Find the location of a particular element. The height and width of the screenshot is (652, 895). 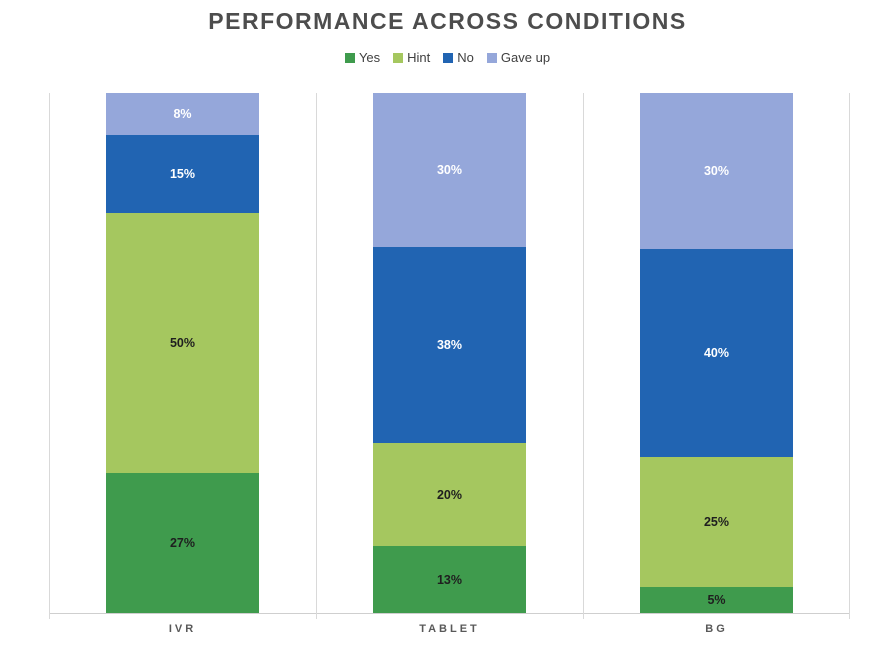

data-label: 5% is located at coordinates (716, 600).